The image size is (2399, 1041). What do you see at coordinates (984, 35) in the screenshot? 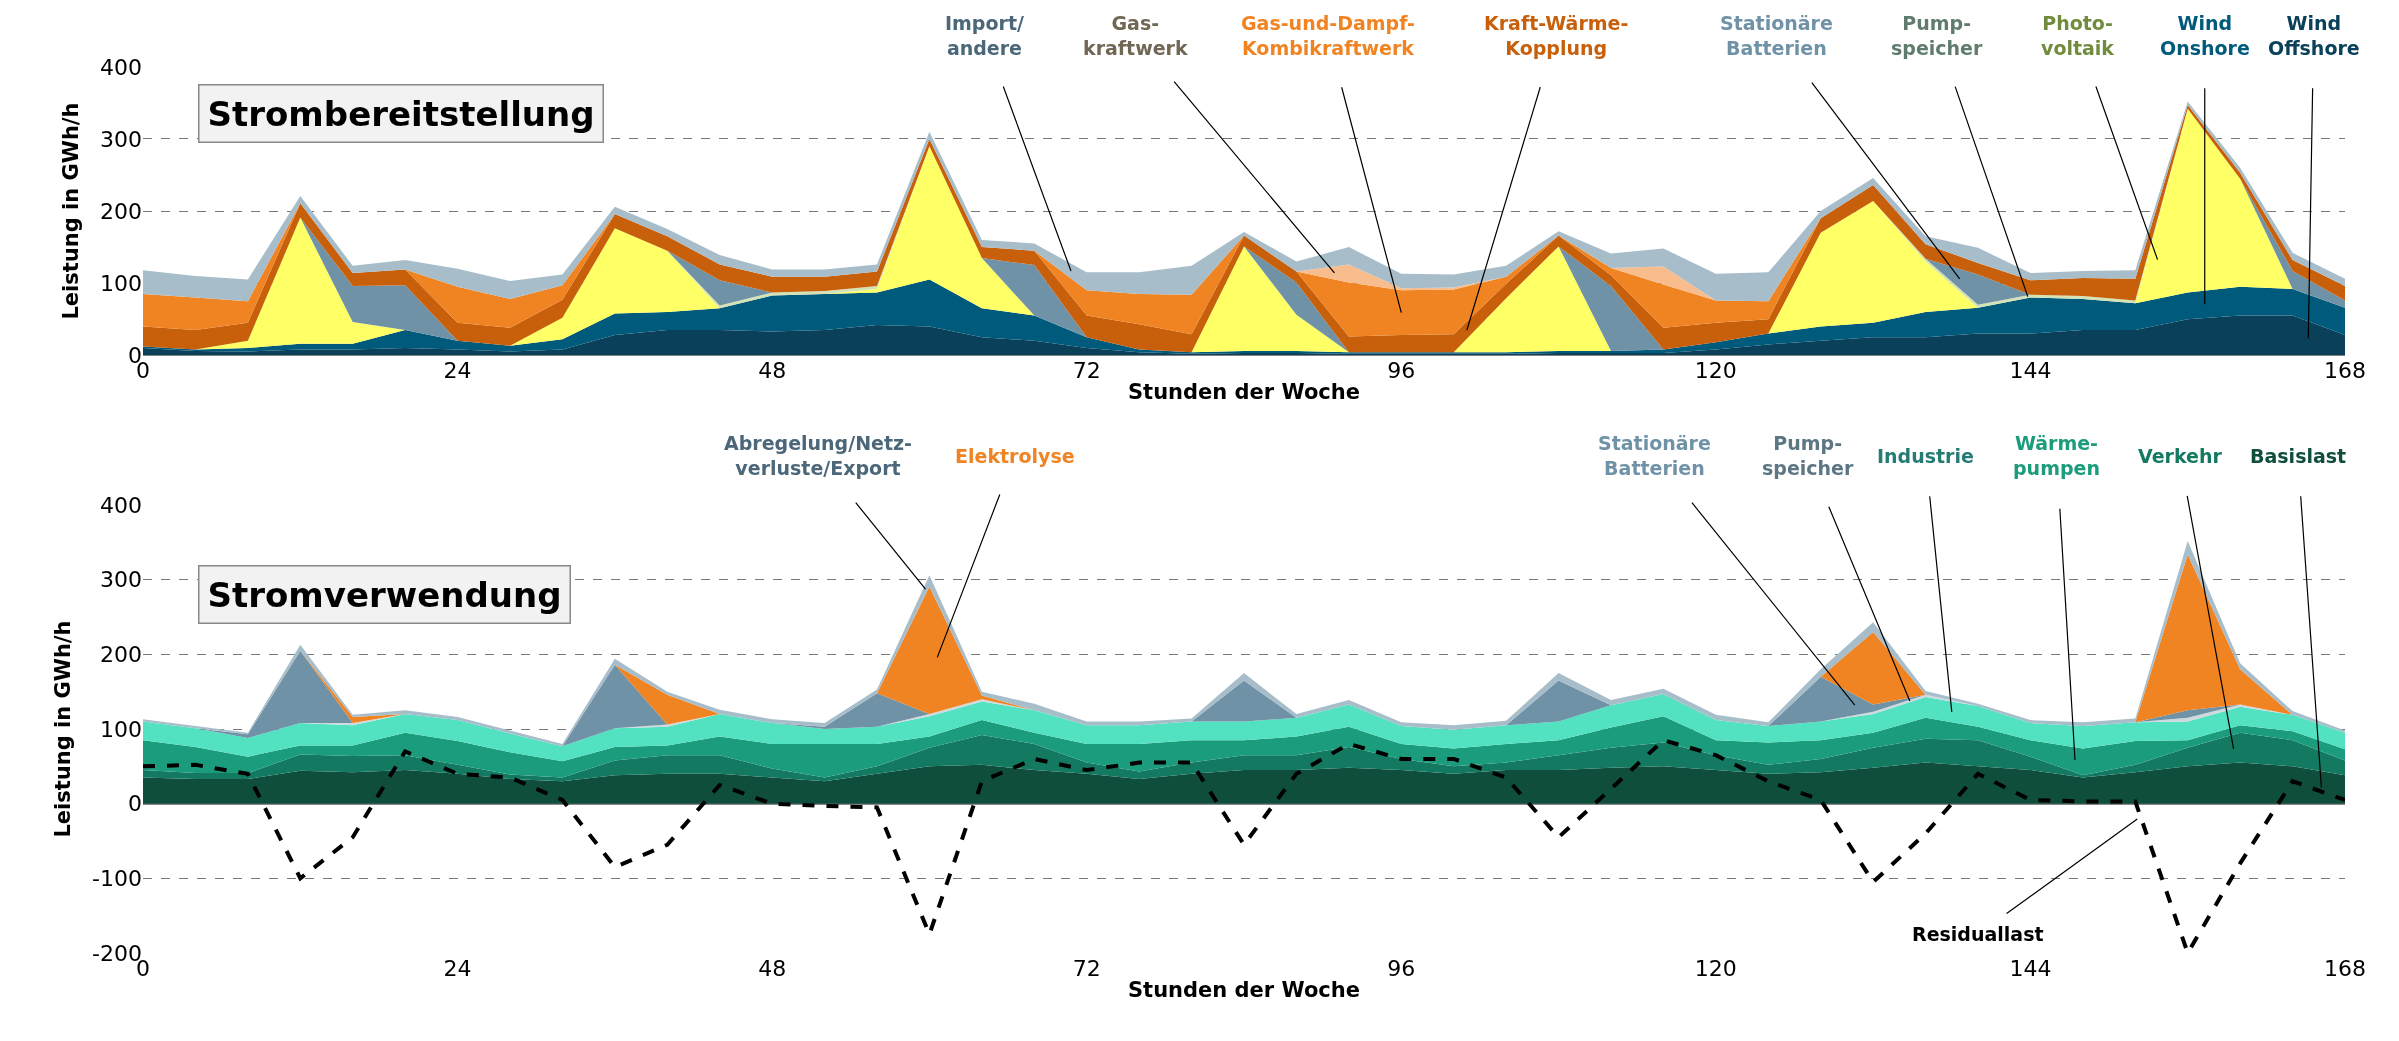
I see `text: Import/ andere` at bounding box center [984, 35].